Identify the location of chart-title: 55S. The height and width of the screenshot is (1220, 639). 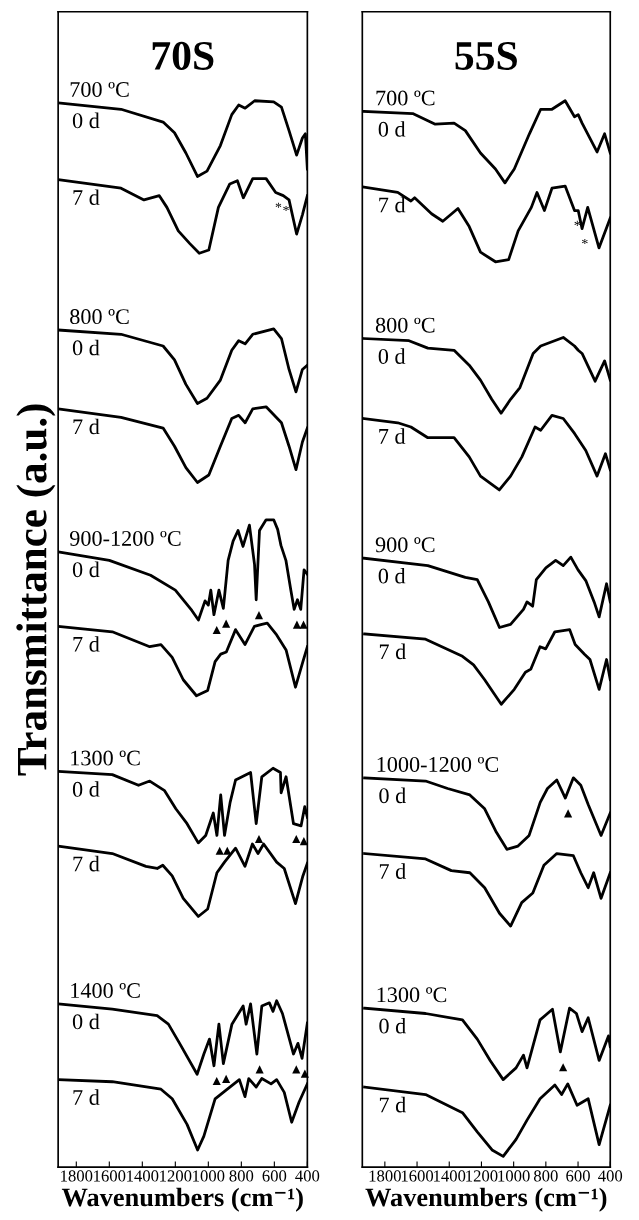
(486, 55).